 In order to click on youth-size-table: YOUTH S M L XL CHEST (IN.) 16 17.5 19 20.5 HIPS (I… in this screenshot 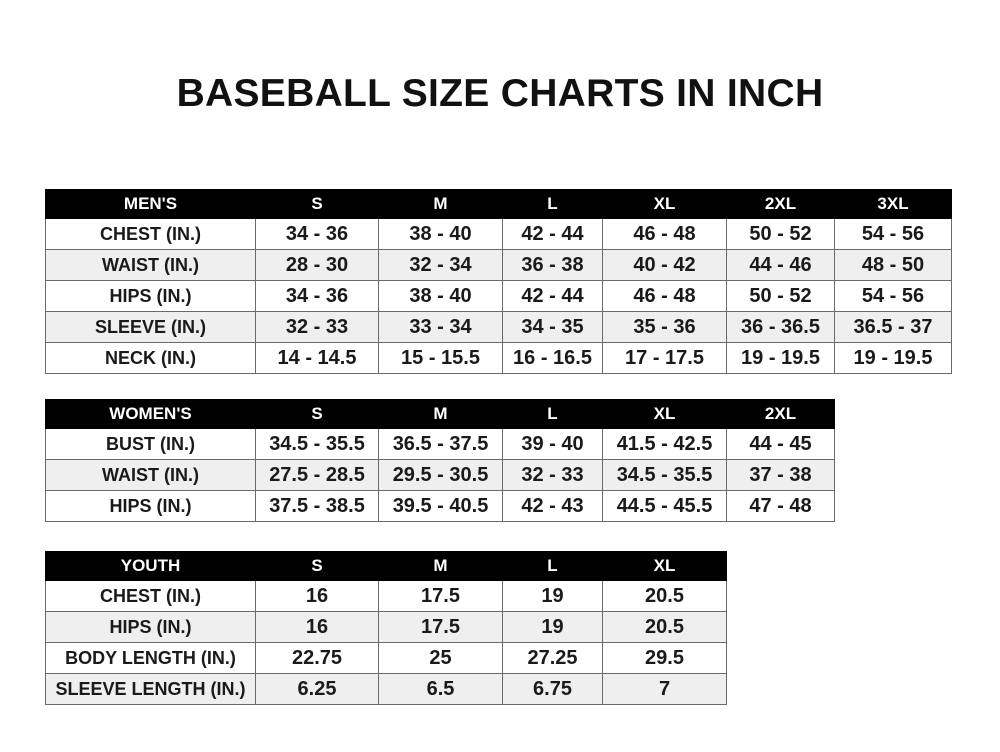, I will do `click(386, 628)`.